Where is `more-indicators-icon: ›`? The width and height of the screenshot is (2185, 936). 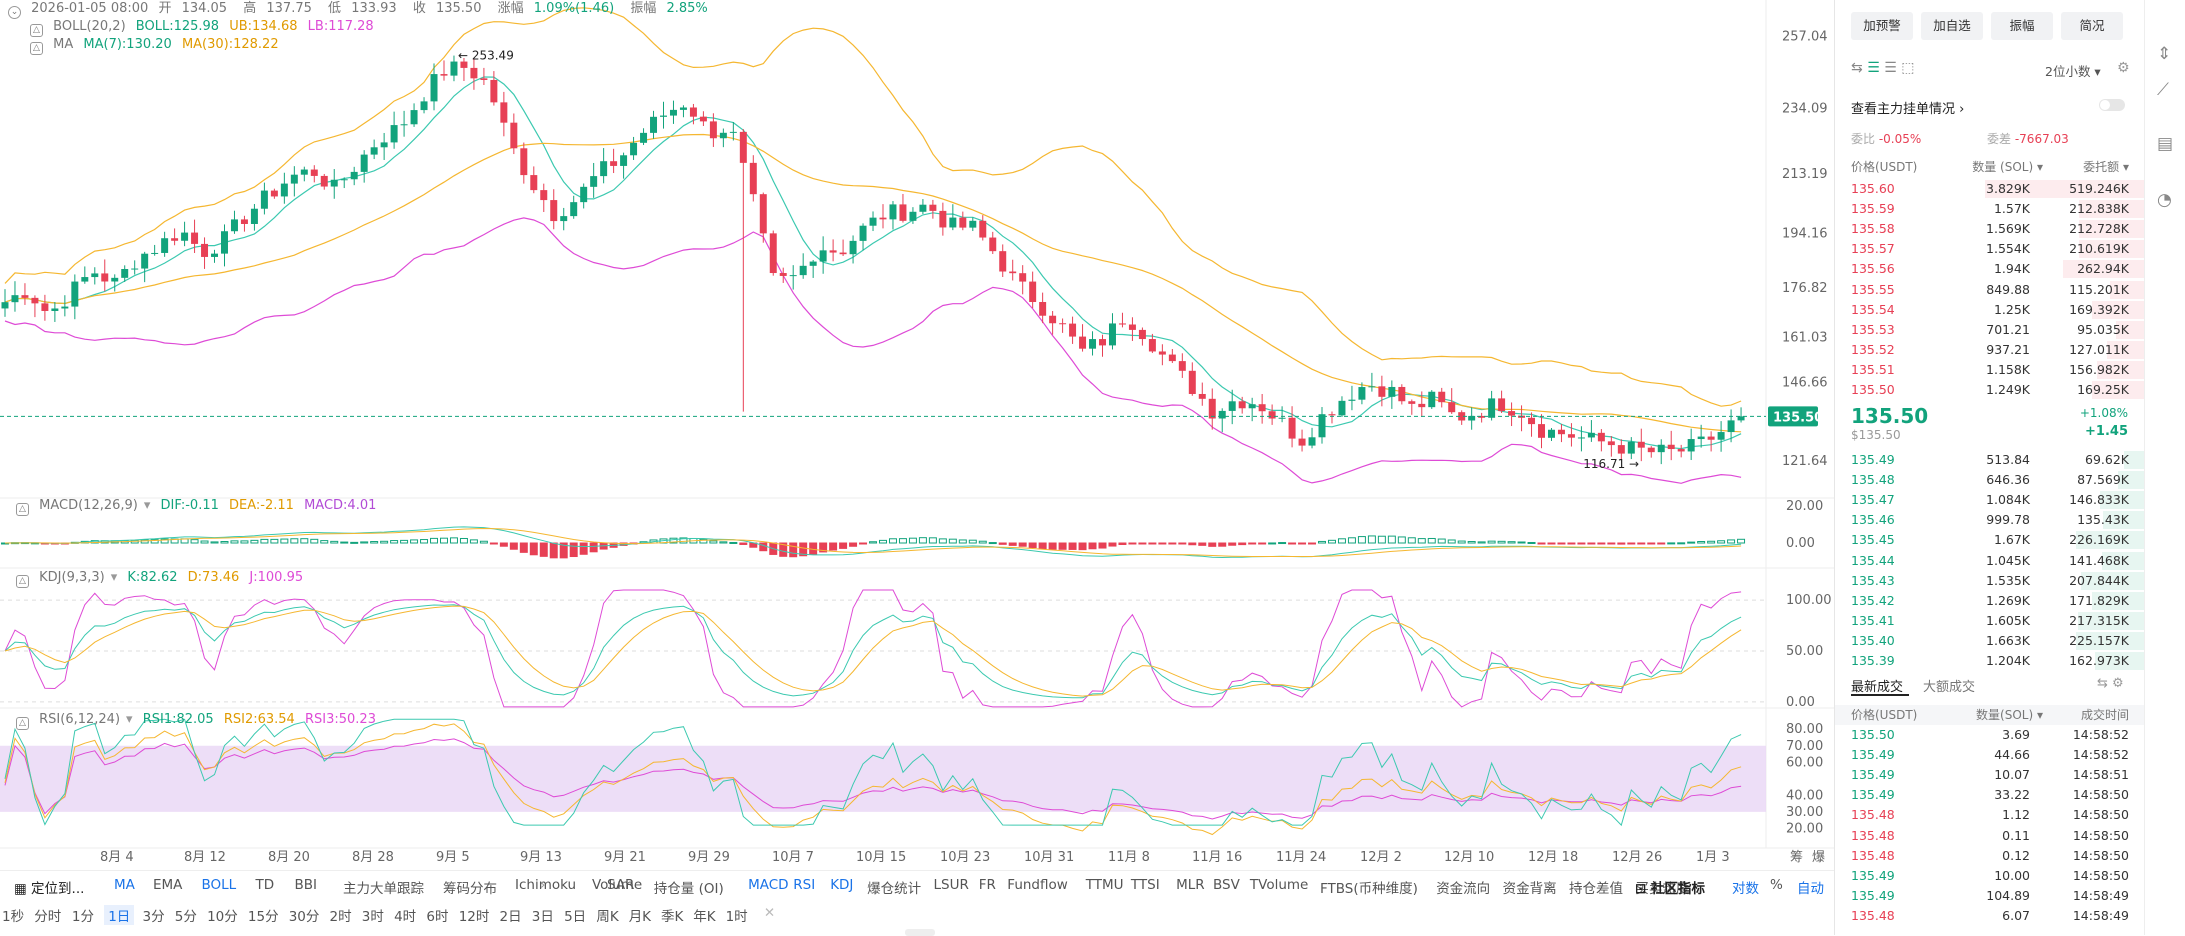 more-indicators-icon: › is located at coordinates (543, 885).